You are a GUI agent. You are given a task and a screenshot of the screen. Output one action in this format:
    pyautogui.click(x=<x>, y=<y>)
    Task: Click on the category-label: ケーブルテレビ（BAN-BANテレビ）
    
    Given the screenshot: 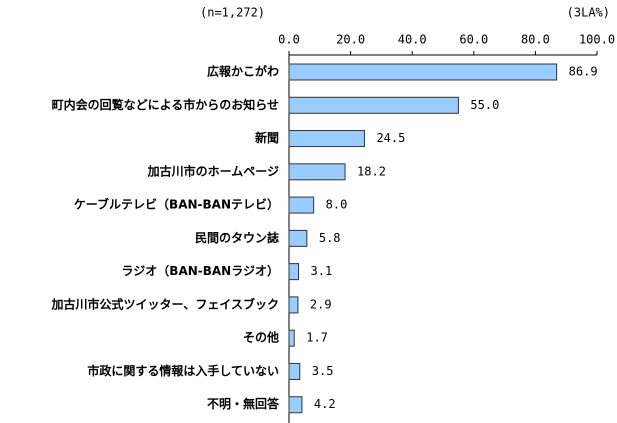 What is the action you would take?
    pyautogui.click(x=176, y=204)
    